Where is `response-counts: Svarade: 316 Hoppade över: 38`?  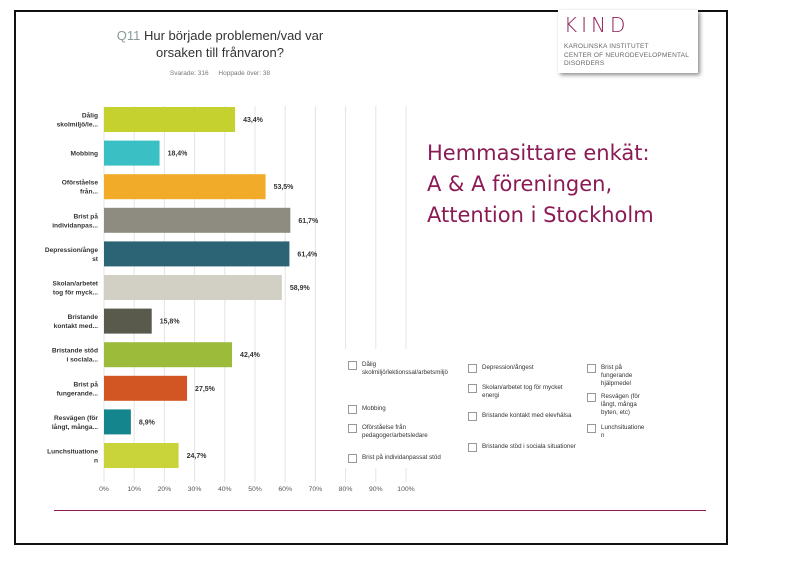 response-counts: Svarade: 316 Hoppade över: 38 is located at coordinates (220, 73).